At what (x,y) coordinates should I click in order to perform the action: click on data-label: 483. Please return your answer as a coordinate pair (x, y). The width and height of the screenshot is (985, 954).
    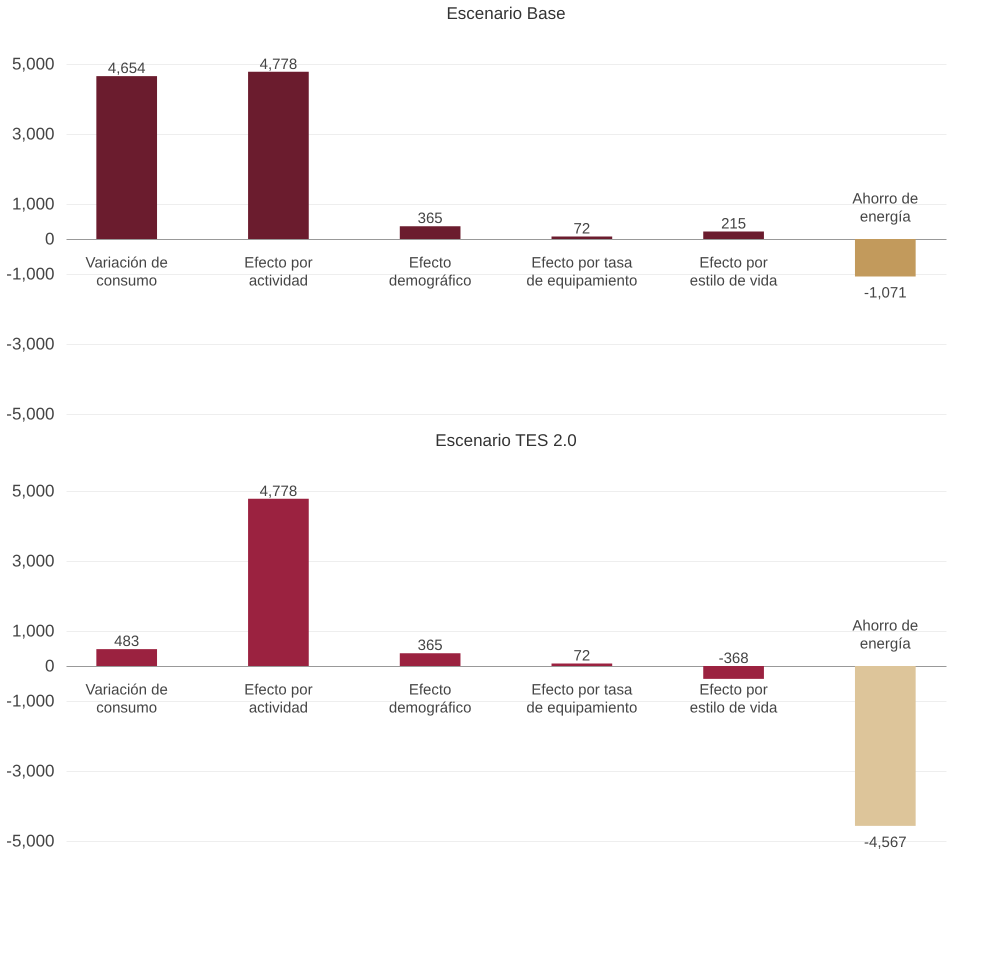
    Looking at the image, I should click on (127, 641).